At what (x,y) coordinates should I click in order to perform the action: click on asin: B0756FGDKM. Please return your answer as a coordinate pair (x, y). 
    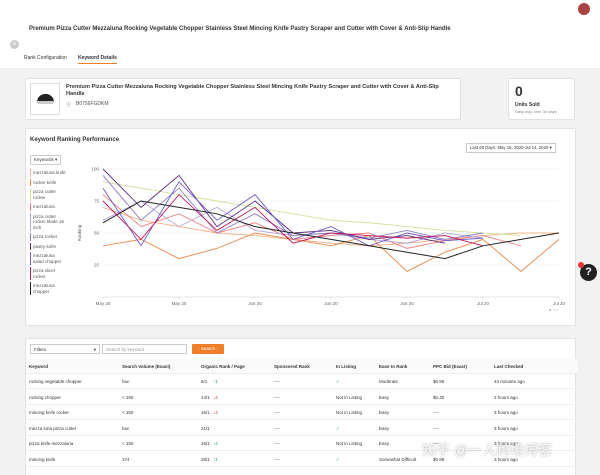
    Looking at the image, I should click on (92, 104).